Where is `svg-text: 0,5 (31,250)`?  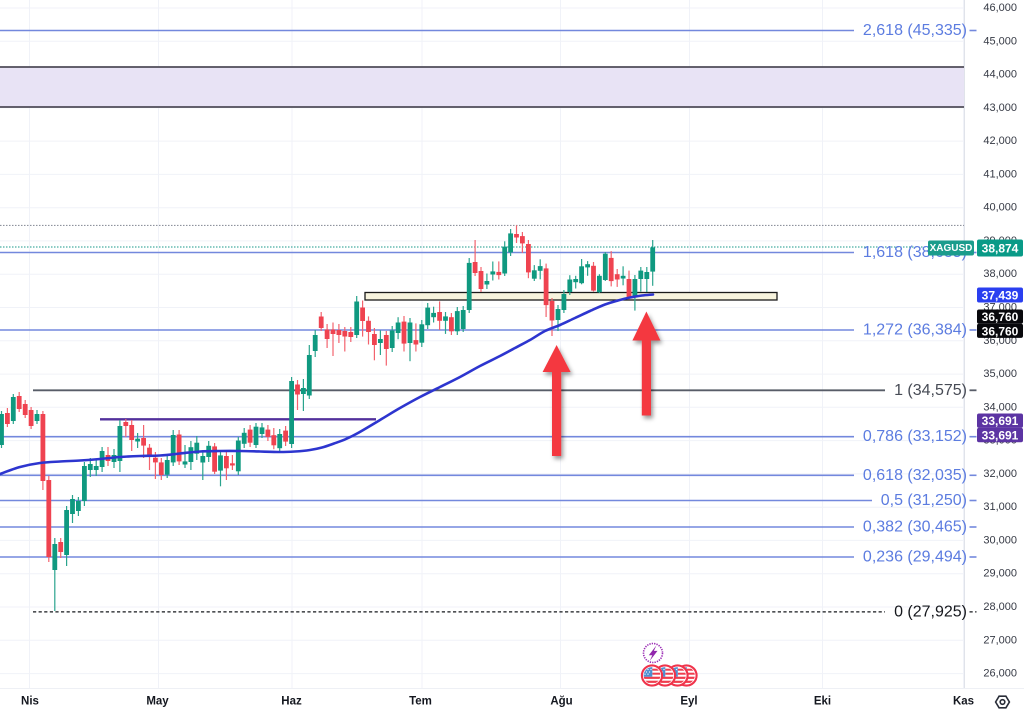 svg-text: 0,5 (31,250) is located at coordinates (924, 500).